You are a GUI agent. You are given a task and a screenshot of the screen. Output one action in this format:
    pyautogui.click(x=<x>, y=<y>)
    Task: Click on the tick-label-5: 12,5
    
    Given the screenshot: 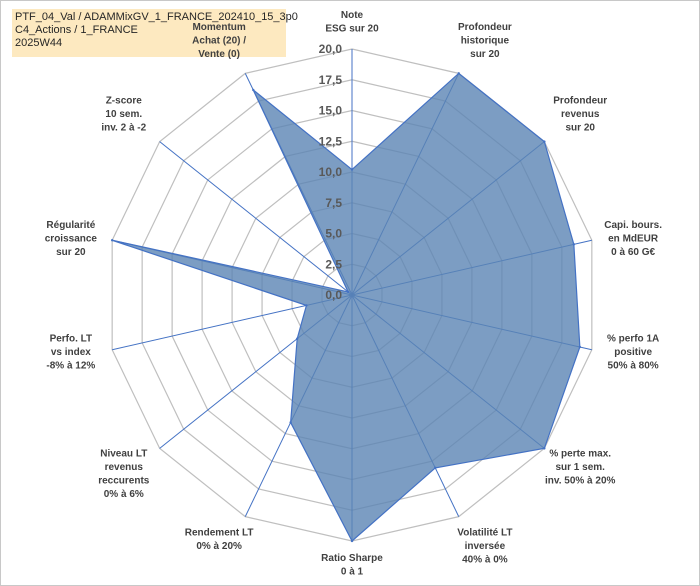 What is the action you would take?
    pyautogui.click(x=331, y=141)
    